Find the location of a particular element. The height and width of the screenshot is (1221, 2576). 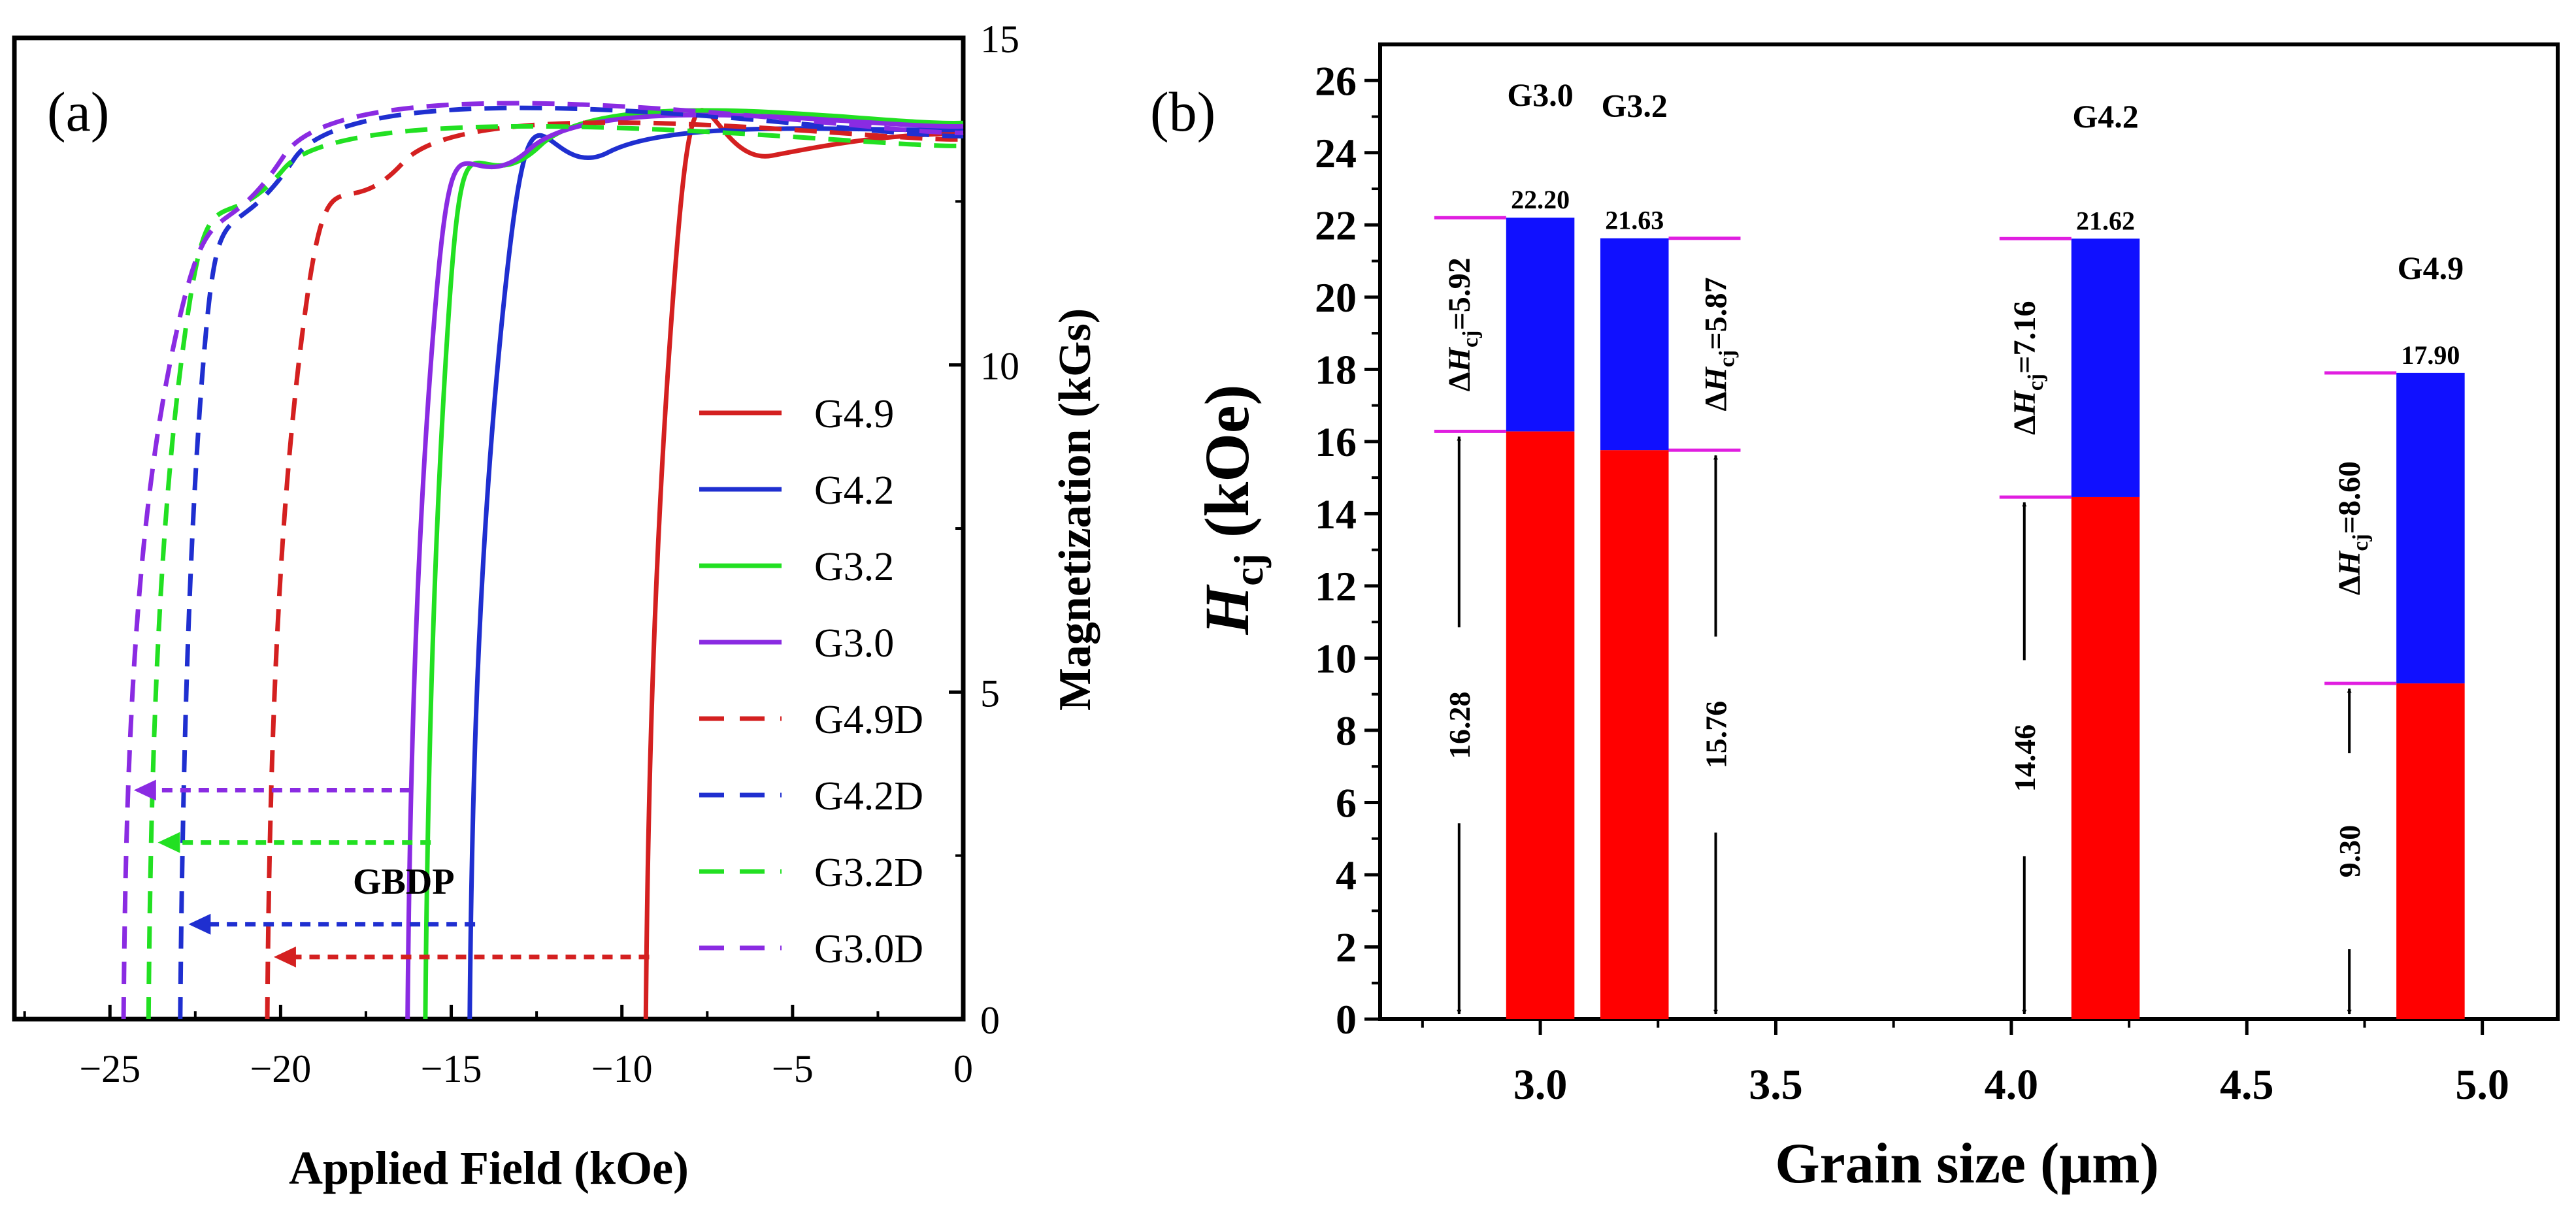

y-tick-label-a: 0 is located at coordinates (990, 1020).